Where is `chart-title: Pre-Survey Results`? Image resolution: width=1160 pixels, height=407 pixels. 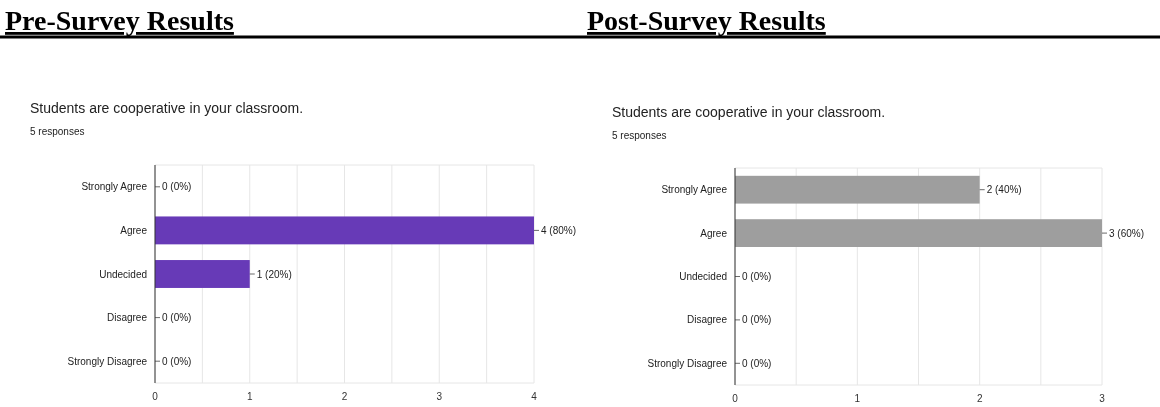 chart-title: Pre-Survey Results is located at coordinates (119, 20).